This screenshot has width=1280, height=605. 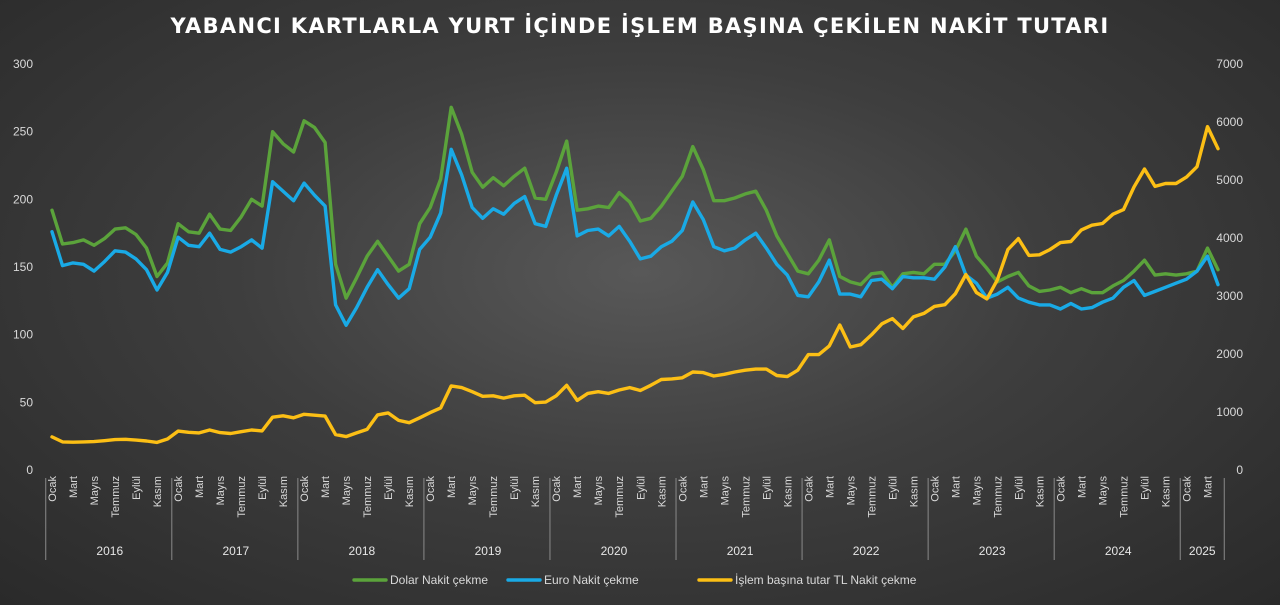 What do you see at coordinates (23, 267) in the screenshot?
I see `y-left-tick-label: 150` at bounding box center [23, 267].